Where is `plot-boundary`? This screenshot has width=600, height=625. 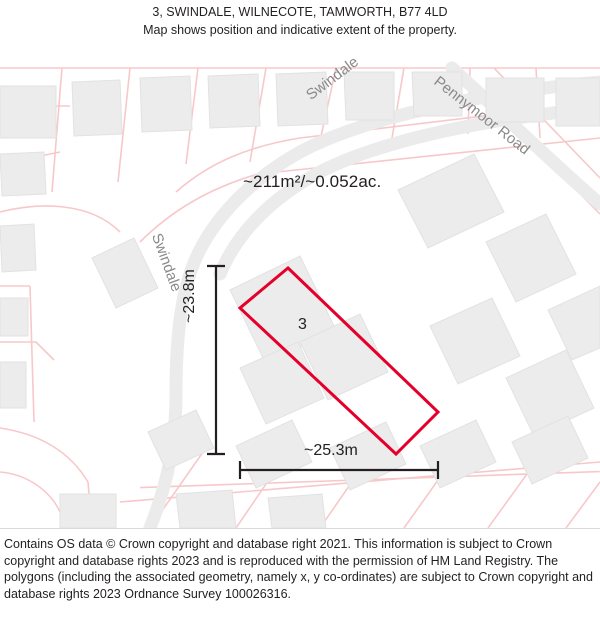 plot-boundary is located at coordinates (339, 361).